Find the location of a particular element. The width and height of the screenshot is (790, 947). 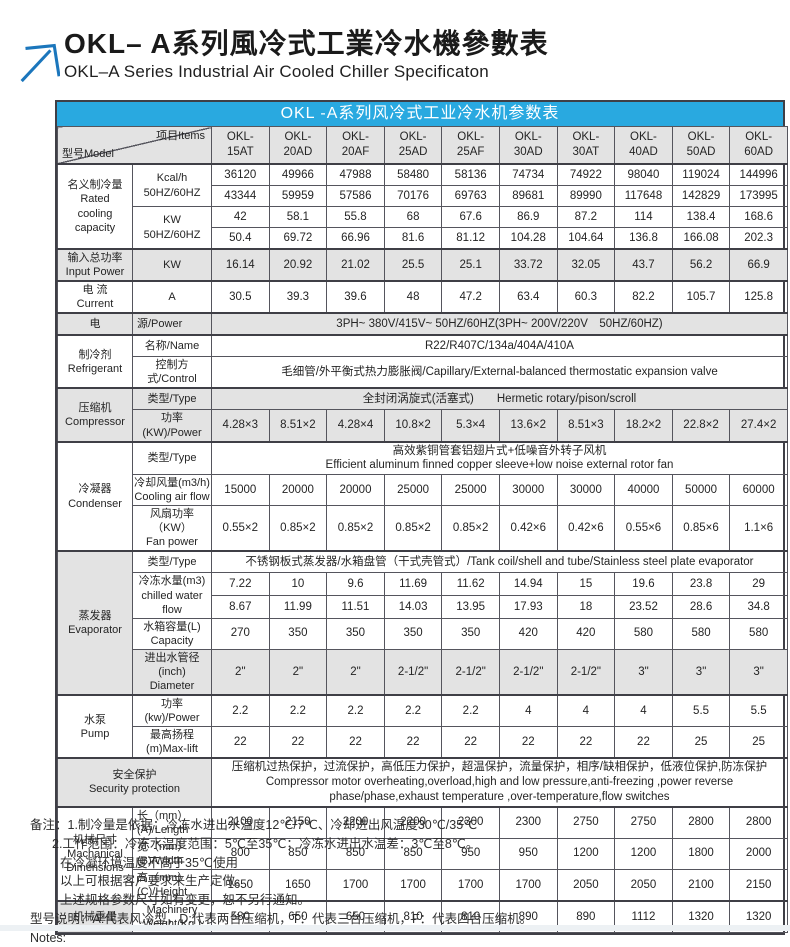

value-cell: 32.05 is located at coordinates (586, 265).